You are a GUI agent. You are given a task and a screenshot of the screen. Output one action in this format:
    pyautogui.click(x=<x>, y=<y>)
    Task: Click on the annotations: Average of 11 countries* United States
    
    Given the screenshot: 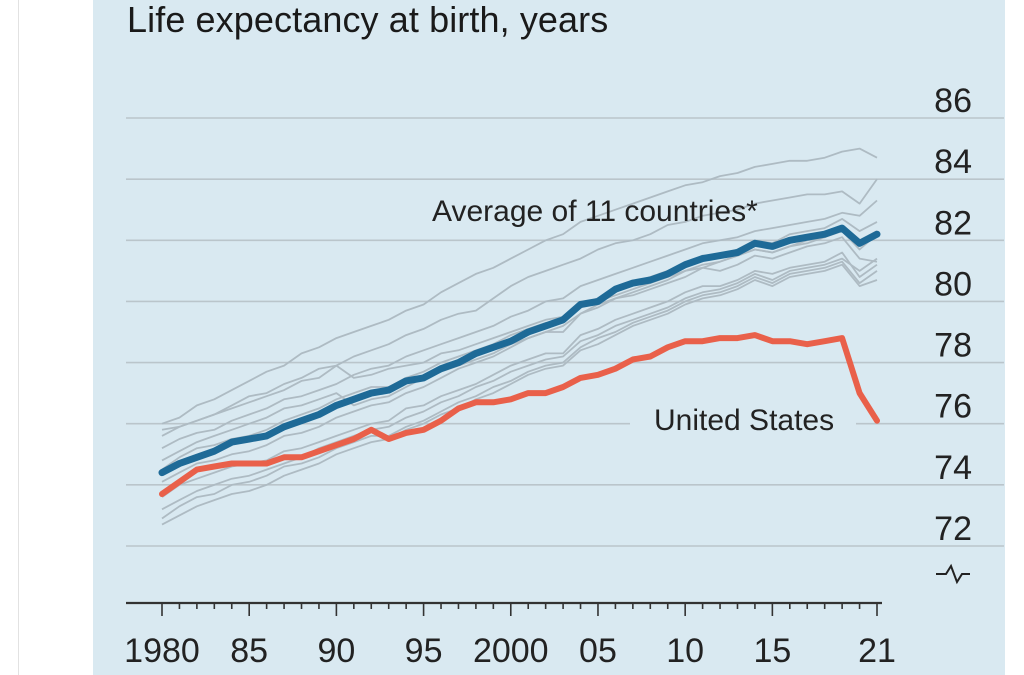 What is the action you would take?
    pyautogui.click(x=644, y=316)
    